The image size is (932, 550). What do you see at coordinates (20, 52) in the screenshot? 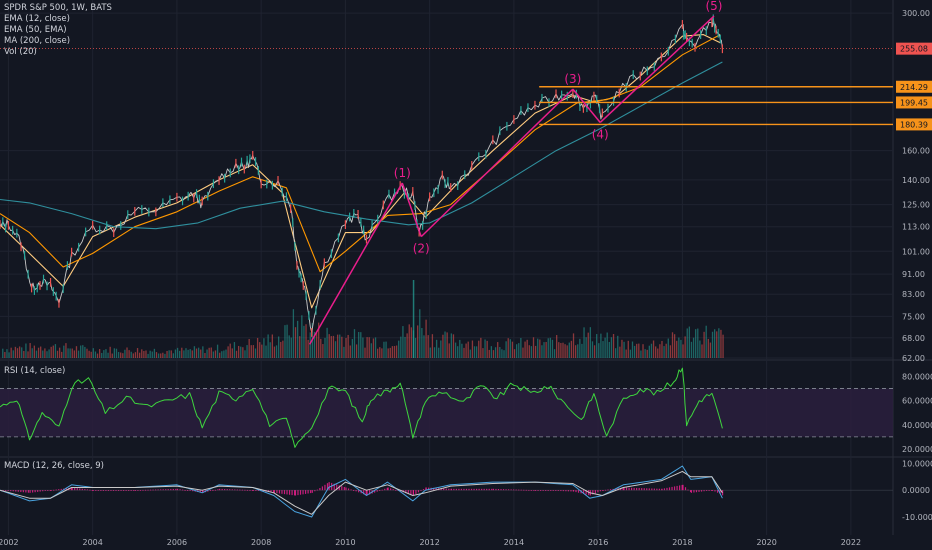
I see `legend-volume: Vol (20)` at bounding box center [20, 52].